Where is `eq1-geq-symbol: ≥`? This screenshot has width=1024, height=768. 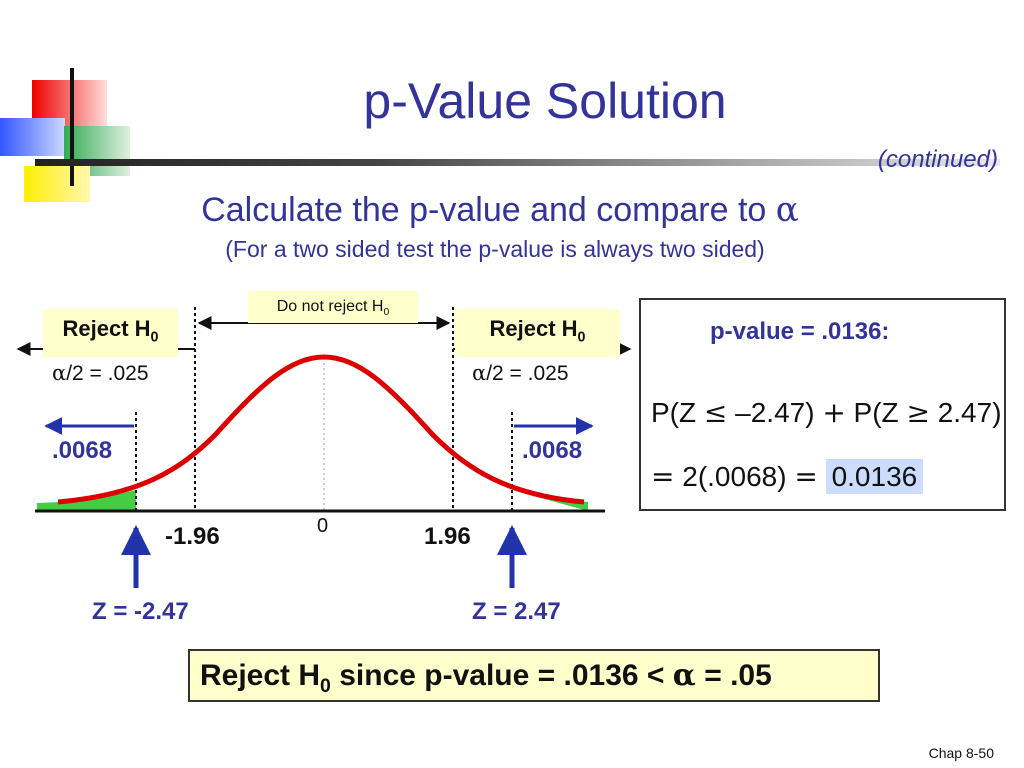 eq1-geq-symbol: ≥ is located at coordinates (918, 412).